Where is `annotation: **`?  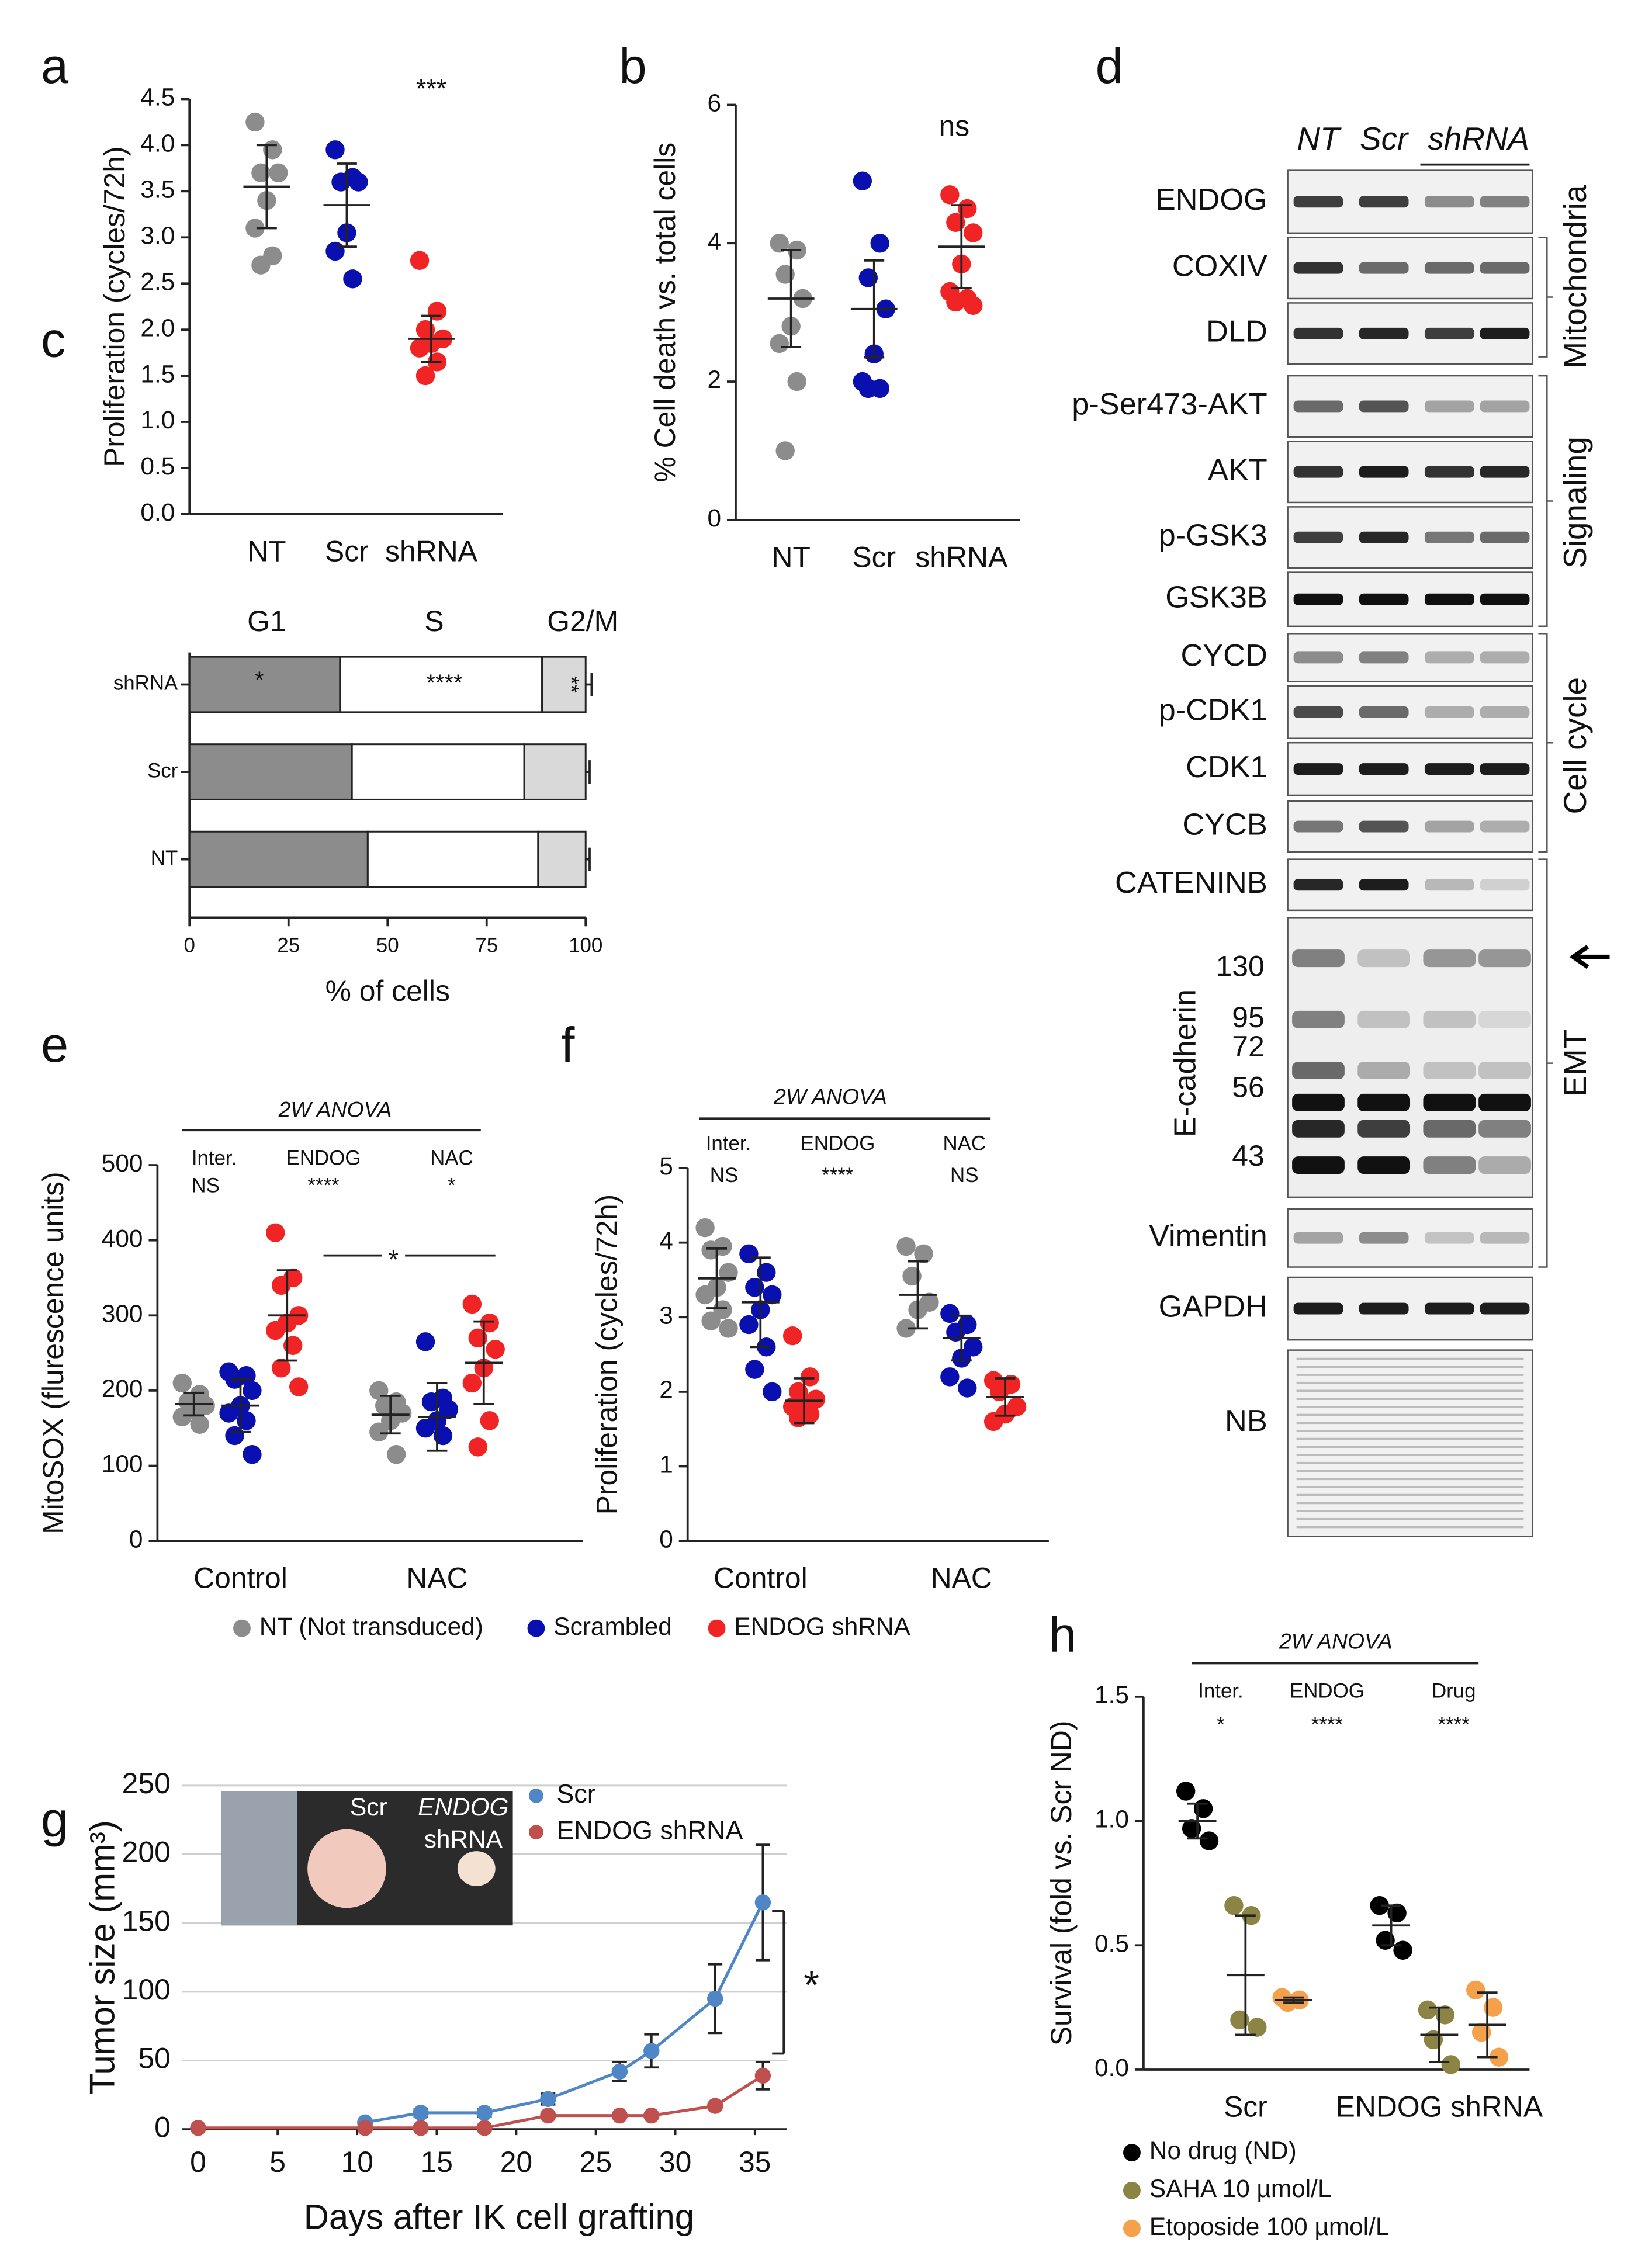
annotation: ** is located at coordinates (572, 685).